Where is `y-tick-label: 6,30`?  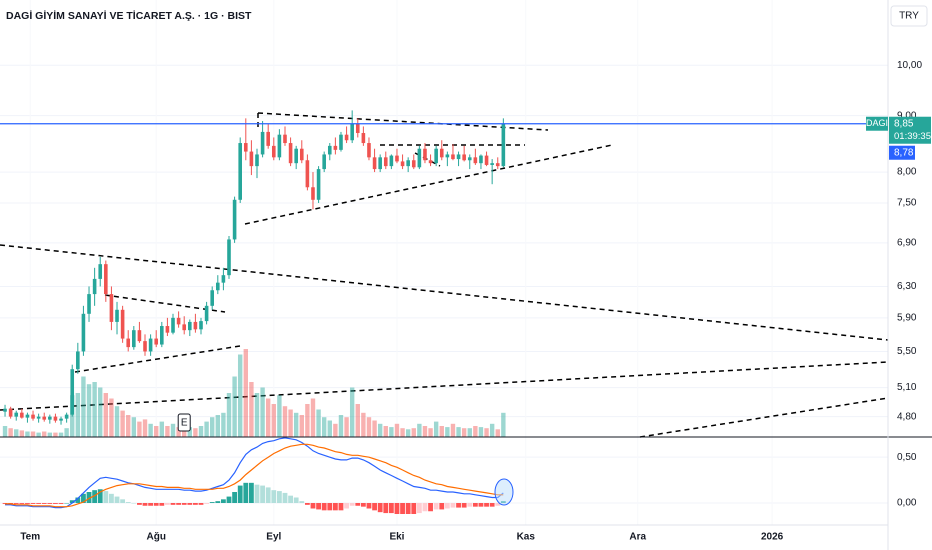
y-tick-label: 6,30 is located at coordinates (907, 286).